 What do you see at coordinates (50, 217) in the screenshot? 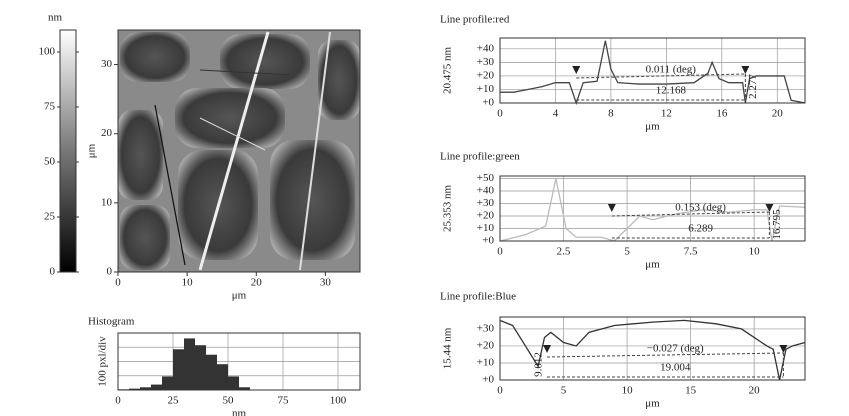
I see `y-tick-label: 25` at bounding box center [50, 217].